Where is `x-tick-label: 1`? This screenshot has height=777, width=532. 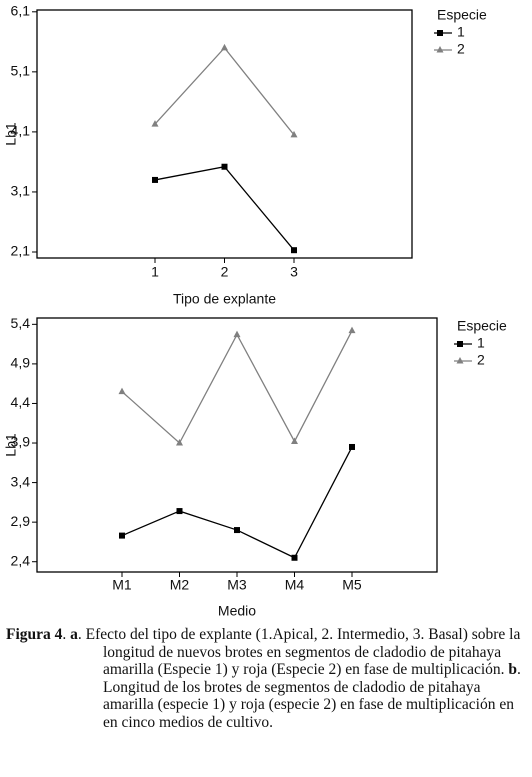
x-tick-label: 1 is located at coordinates (155, 272).